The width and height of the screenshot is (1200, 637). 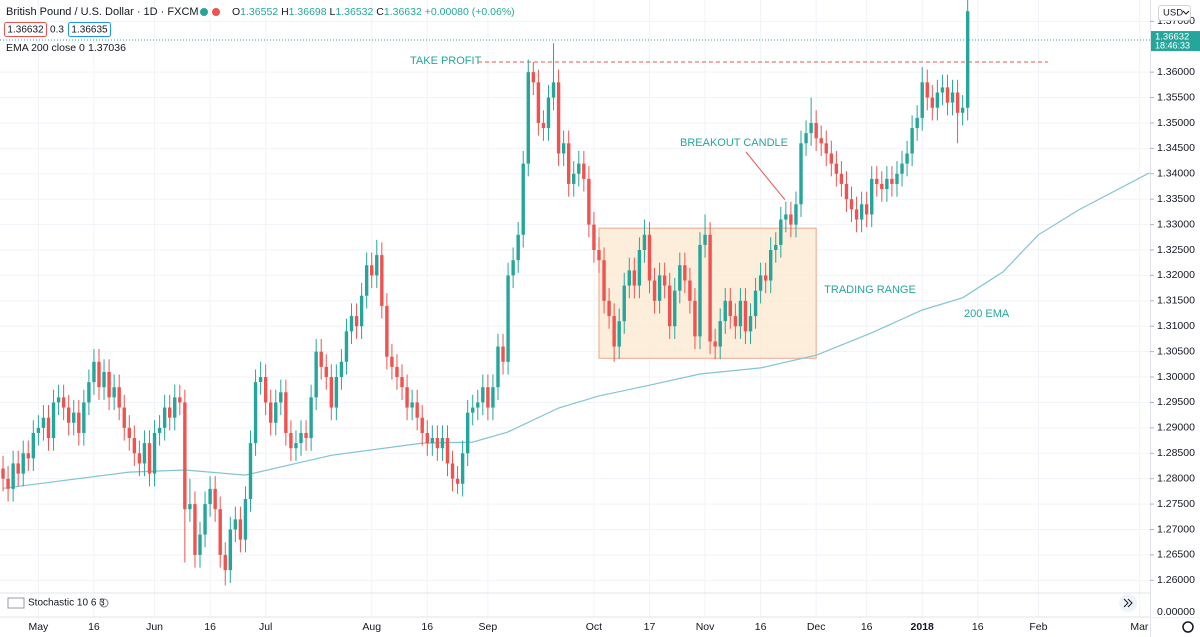 What do you see at coordinates (1176, 428) in the screenshot?
I see `y-tick-label: 1.29000` at bounding box center [1176, 428].